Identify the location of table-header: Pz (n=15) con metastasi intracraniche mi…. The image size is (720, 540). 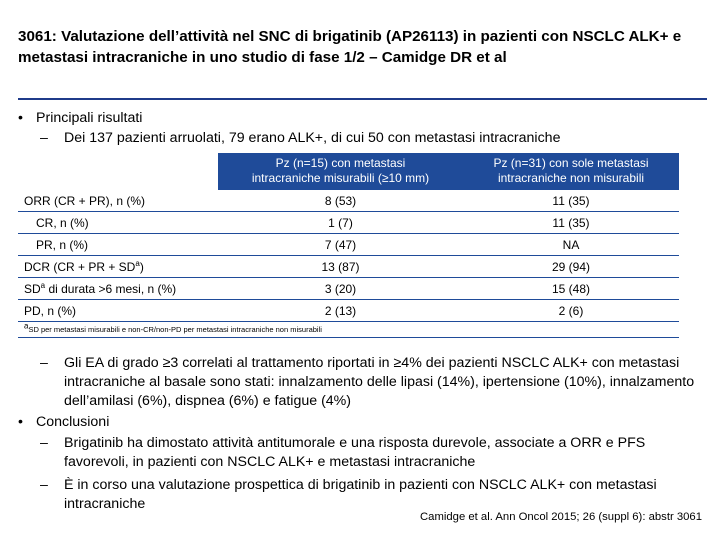
(448, 171).